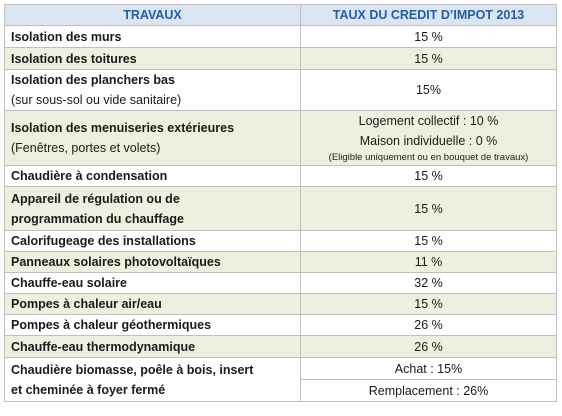 The width and height of the screenshot is (562, 416). I want to click on taux-text: Remplacement : 26%, so click(428, 390).